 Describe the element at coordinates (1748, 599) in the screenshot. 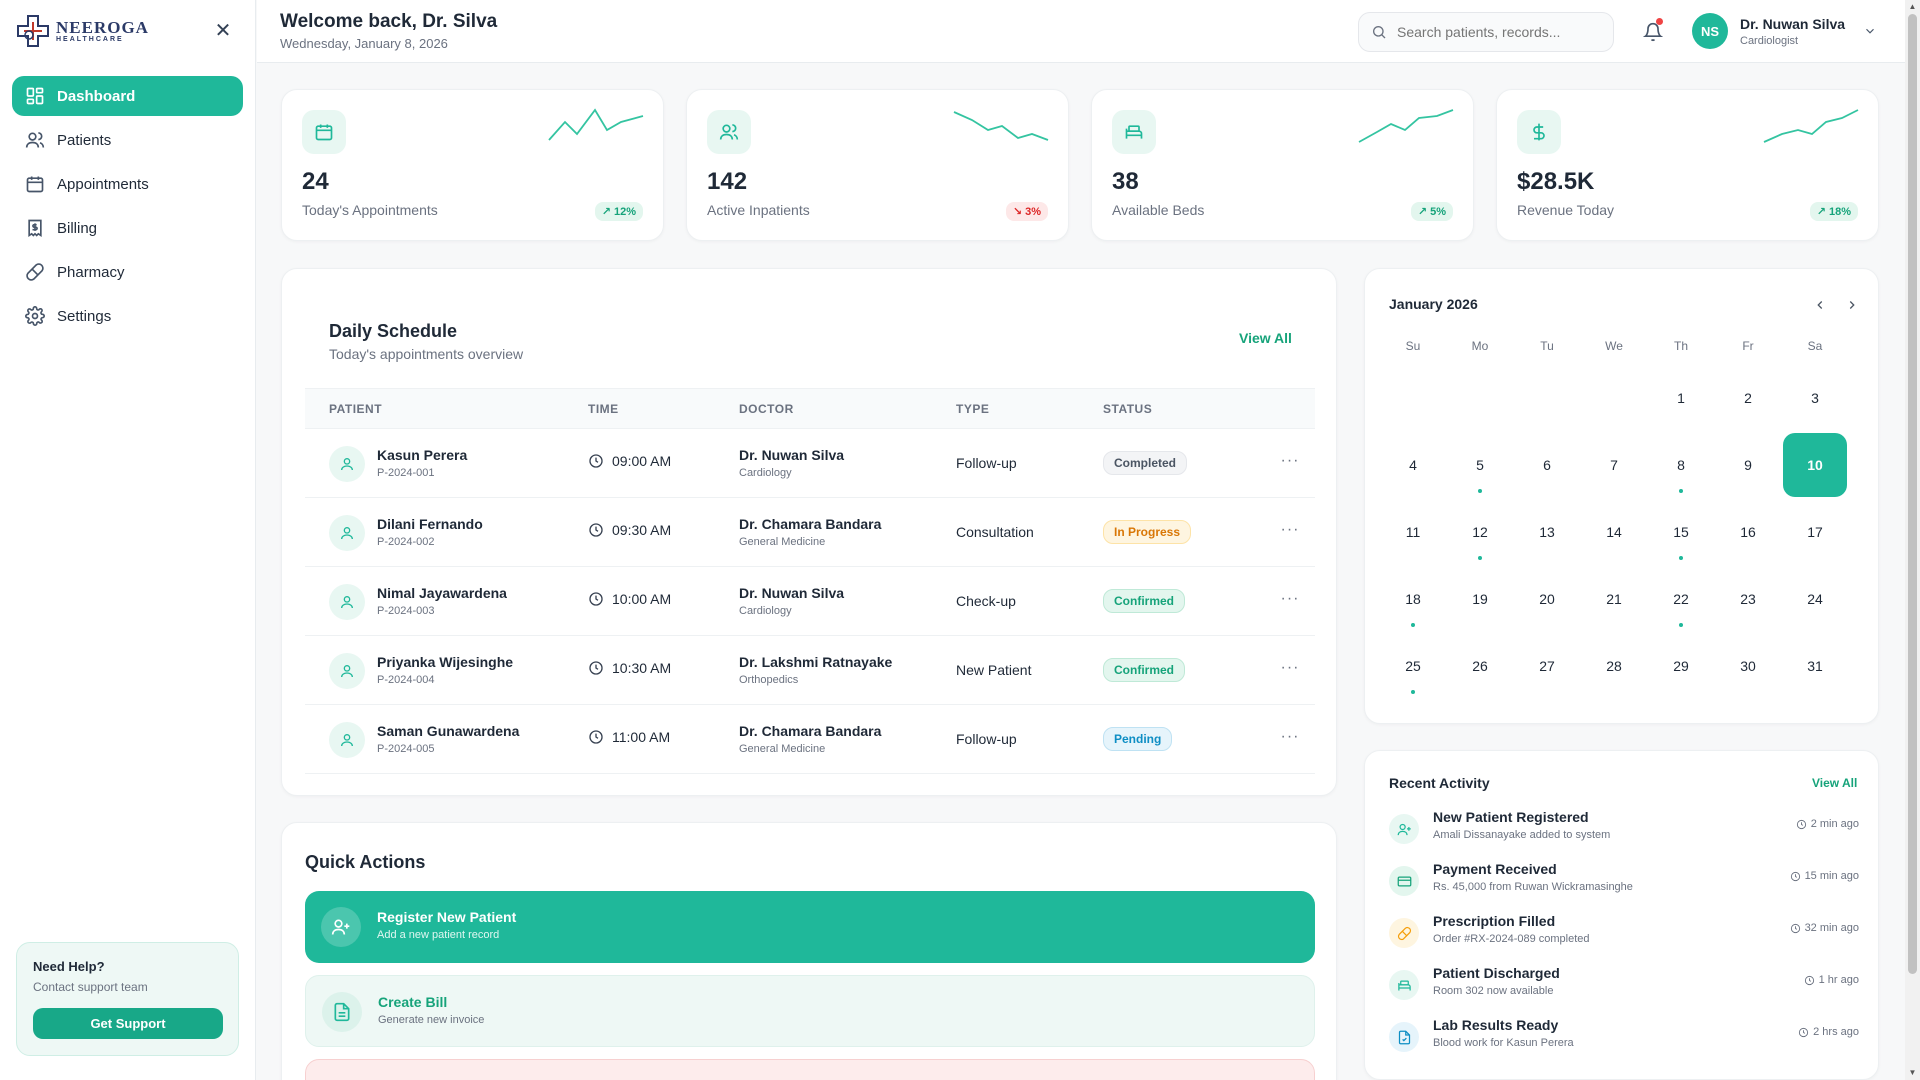

I see `calendar-day: 23` at that location.